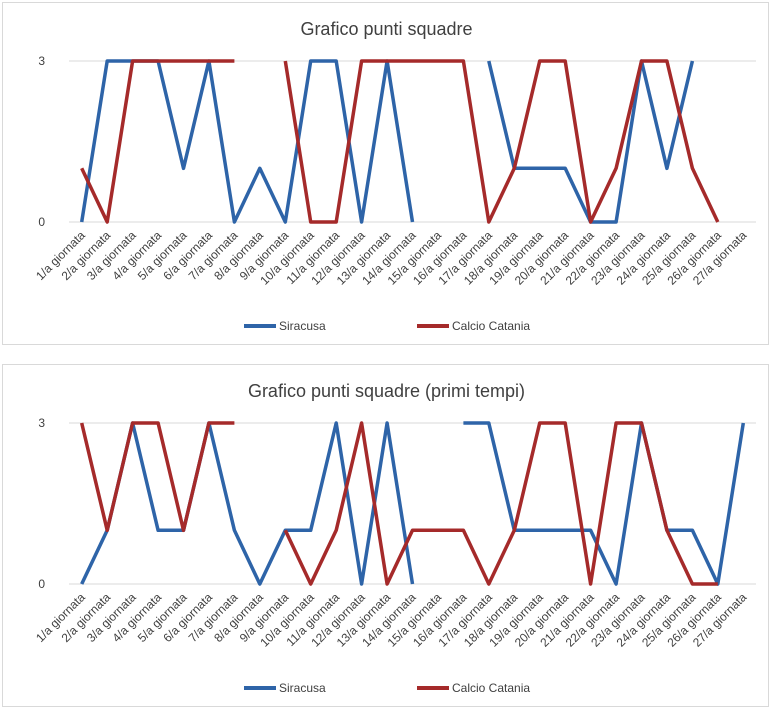 The width and height of the screenshot is (773, 711). What do you see at coordinates (386, 29) in the screenshot?
I see `chart-title: Grafico punti squadre` at bounding box center [386, 29].